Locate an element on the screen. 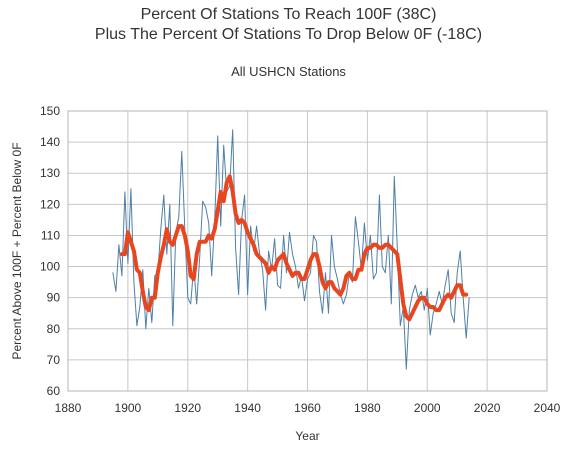 This screenshot has width=577, height=452. y-tick-label: 140 is located at coordinates (50, 142).